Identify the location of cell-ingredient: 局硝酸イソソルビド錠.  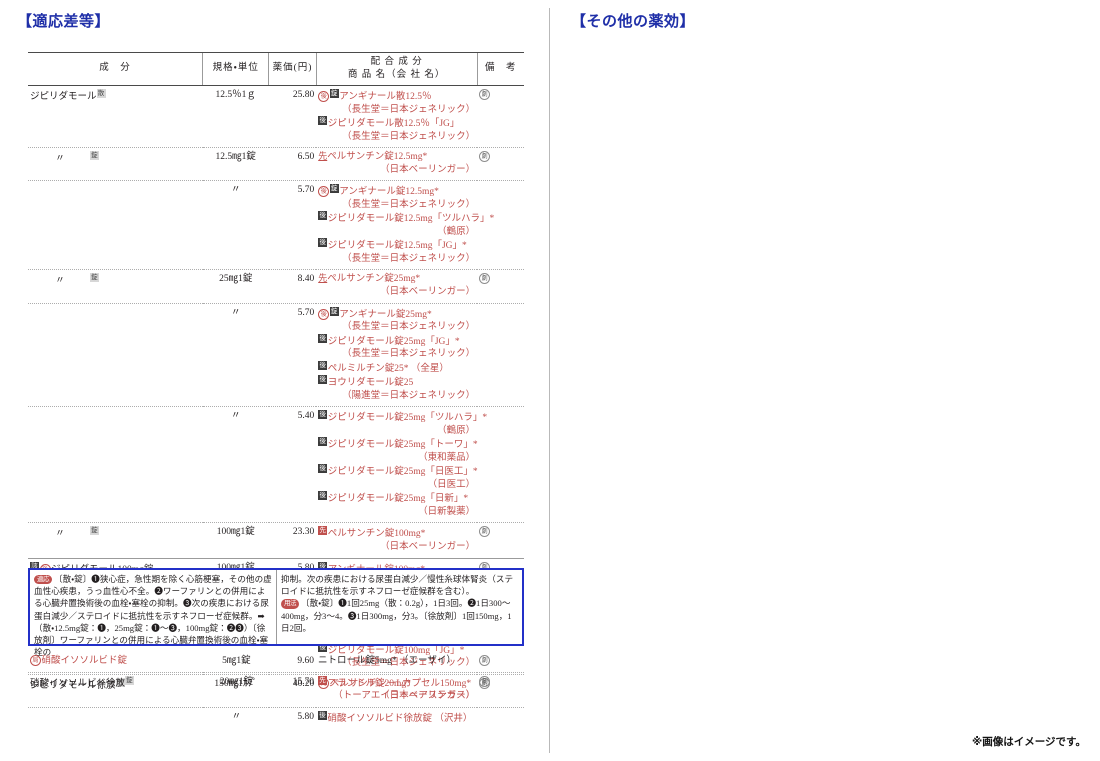
(115, 662).